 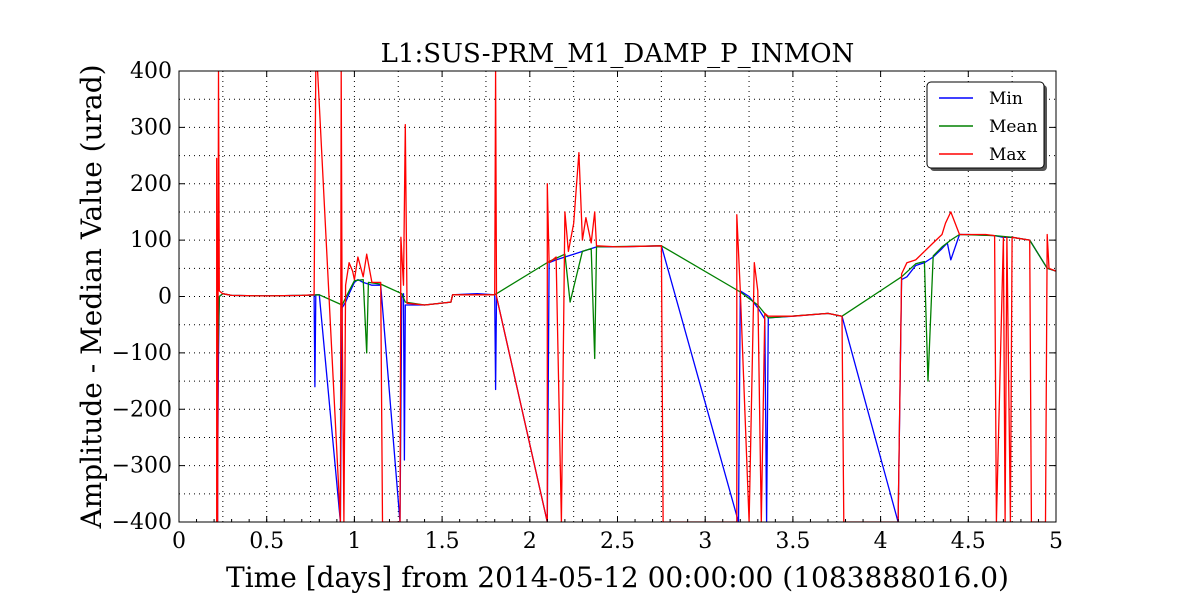 What do you see at coordinates (142, 522) in the screenshot?
I see `y-tick-label: −400` at bounding box center [142, 522].